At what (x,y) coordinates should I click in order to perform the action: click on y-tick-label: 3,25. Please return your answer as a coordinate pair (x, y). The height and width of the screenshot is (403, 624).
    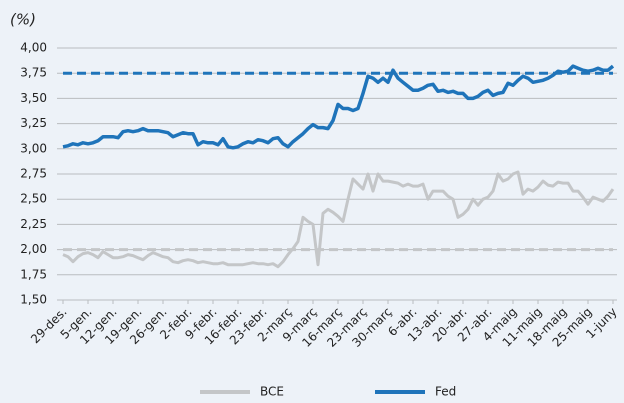
    Looking at the image, I should click on (33, 123).